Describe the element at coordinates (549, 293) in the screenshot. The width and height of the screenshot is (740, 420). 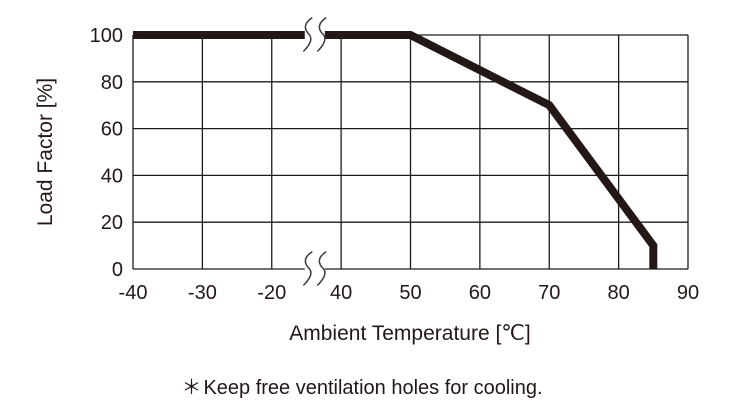
I see `x-tick-label: 70` at that location.